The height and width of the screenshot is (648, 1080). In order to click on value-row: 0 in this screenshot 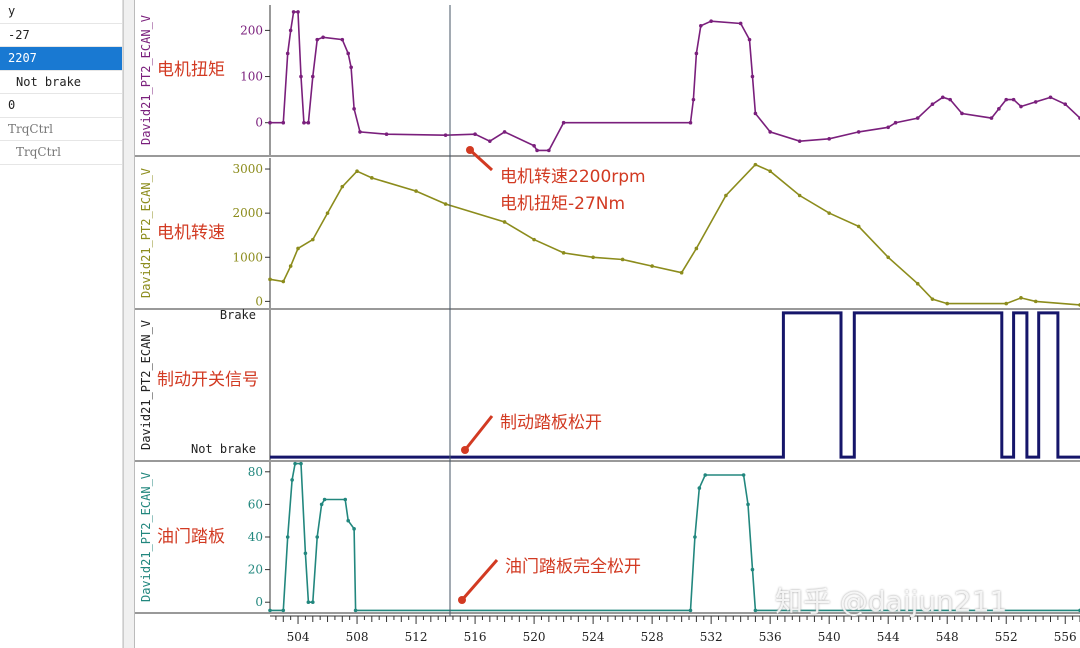, I will do `click(61, 106)`.